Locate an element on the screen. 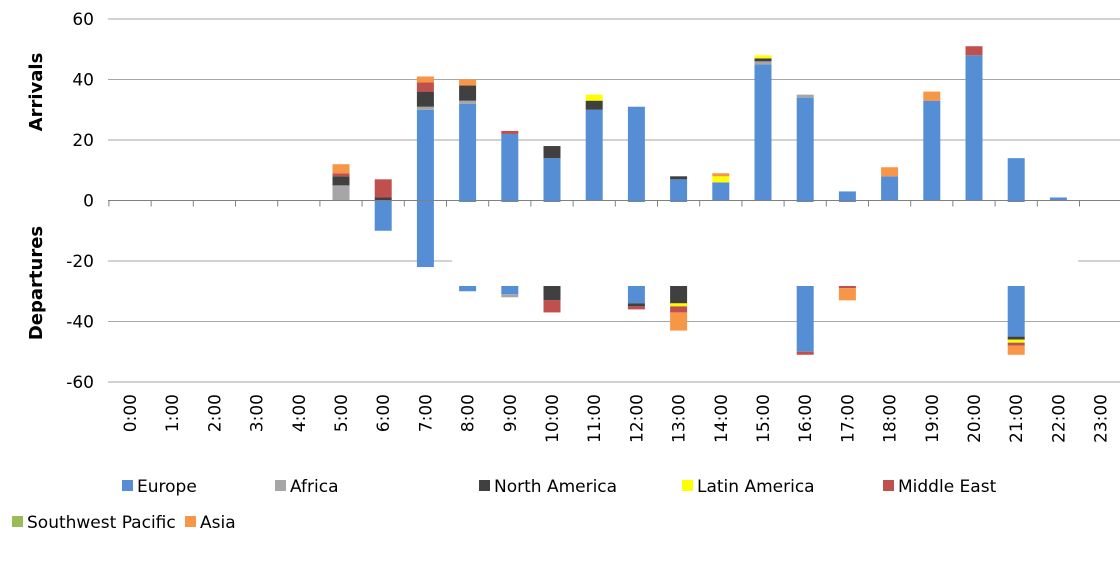  y-tick-label: -20 is located at coordinates (80, 262).